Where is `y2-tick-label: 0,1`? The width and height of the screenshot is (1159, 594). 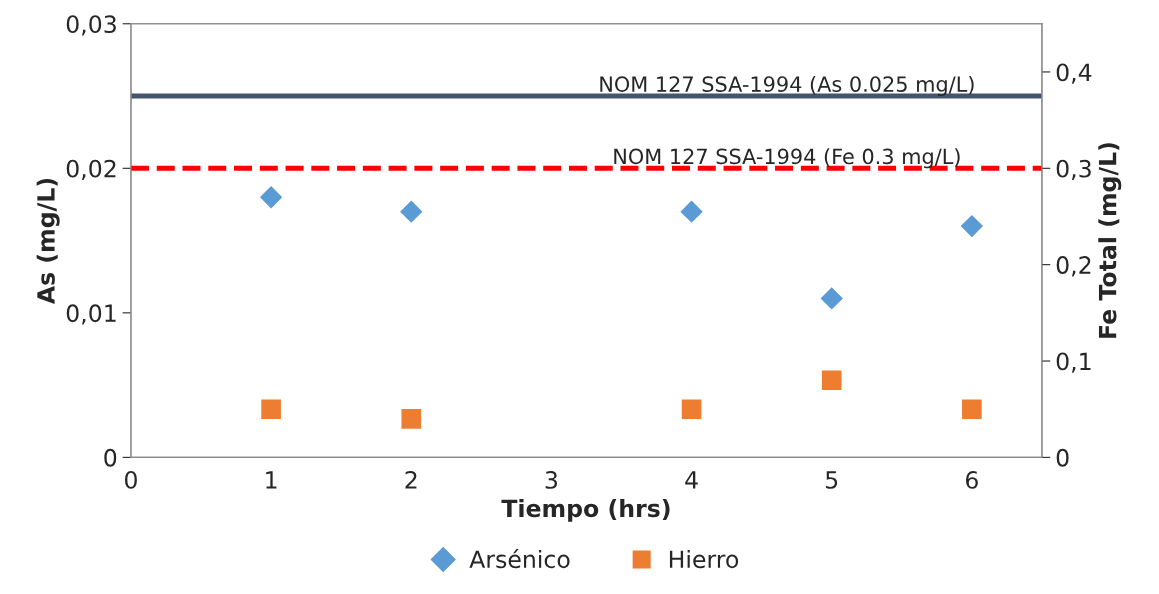 y2-tick-label: 0,1 is located at coordinates (1073, 362).